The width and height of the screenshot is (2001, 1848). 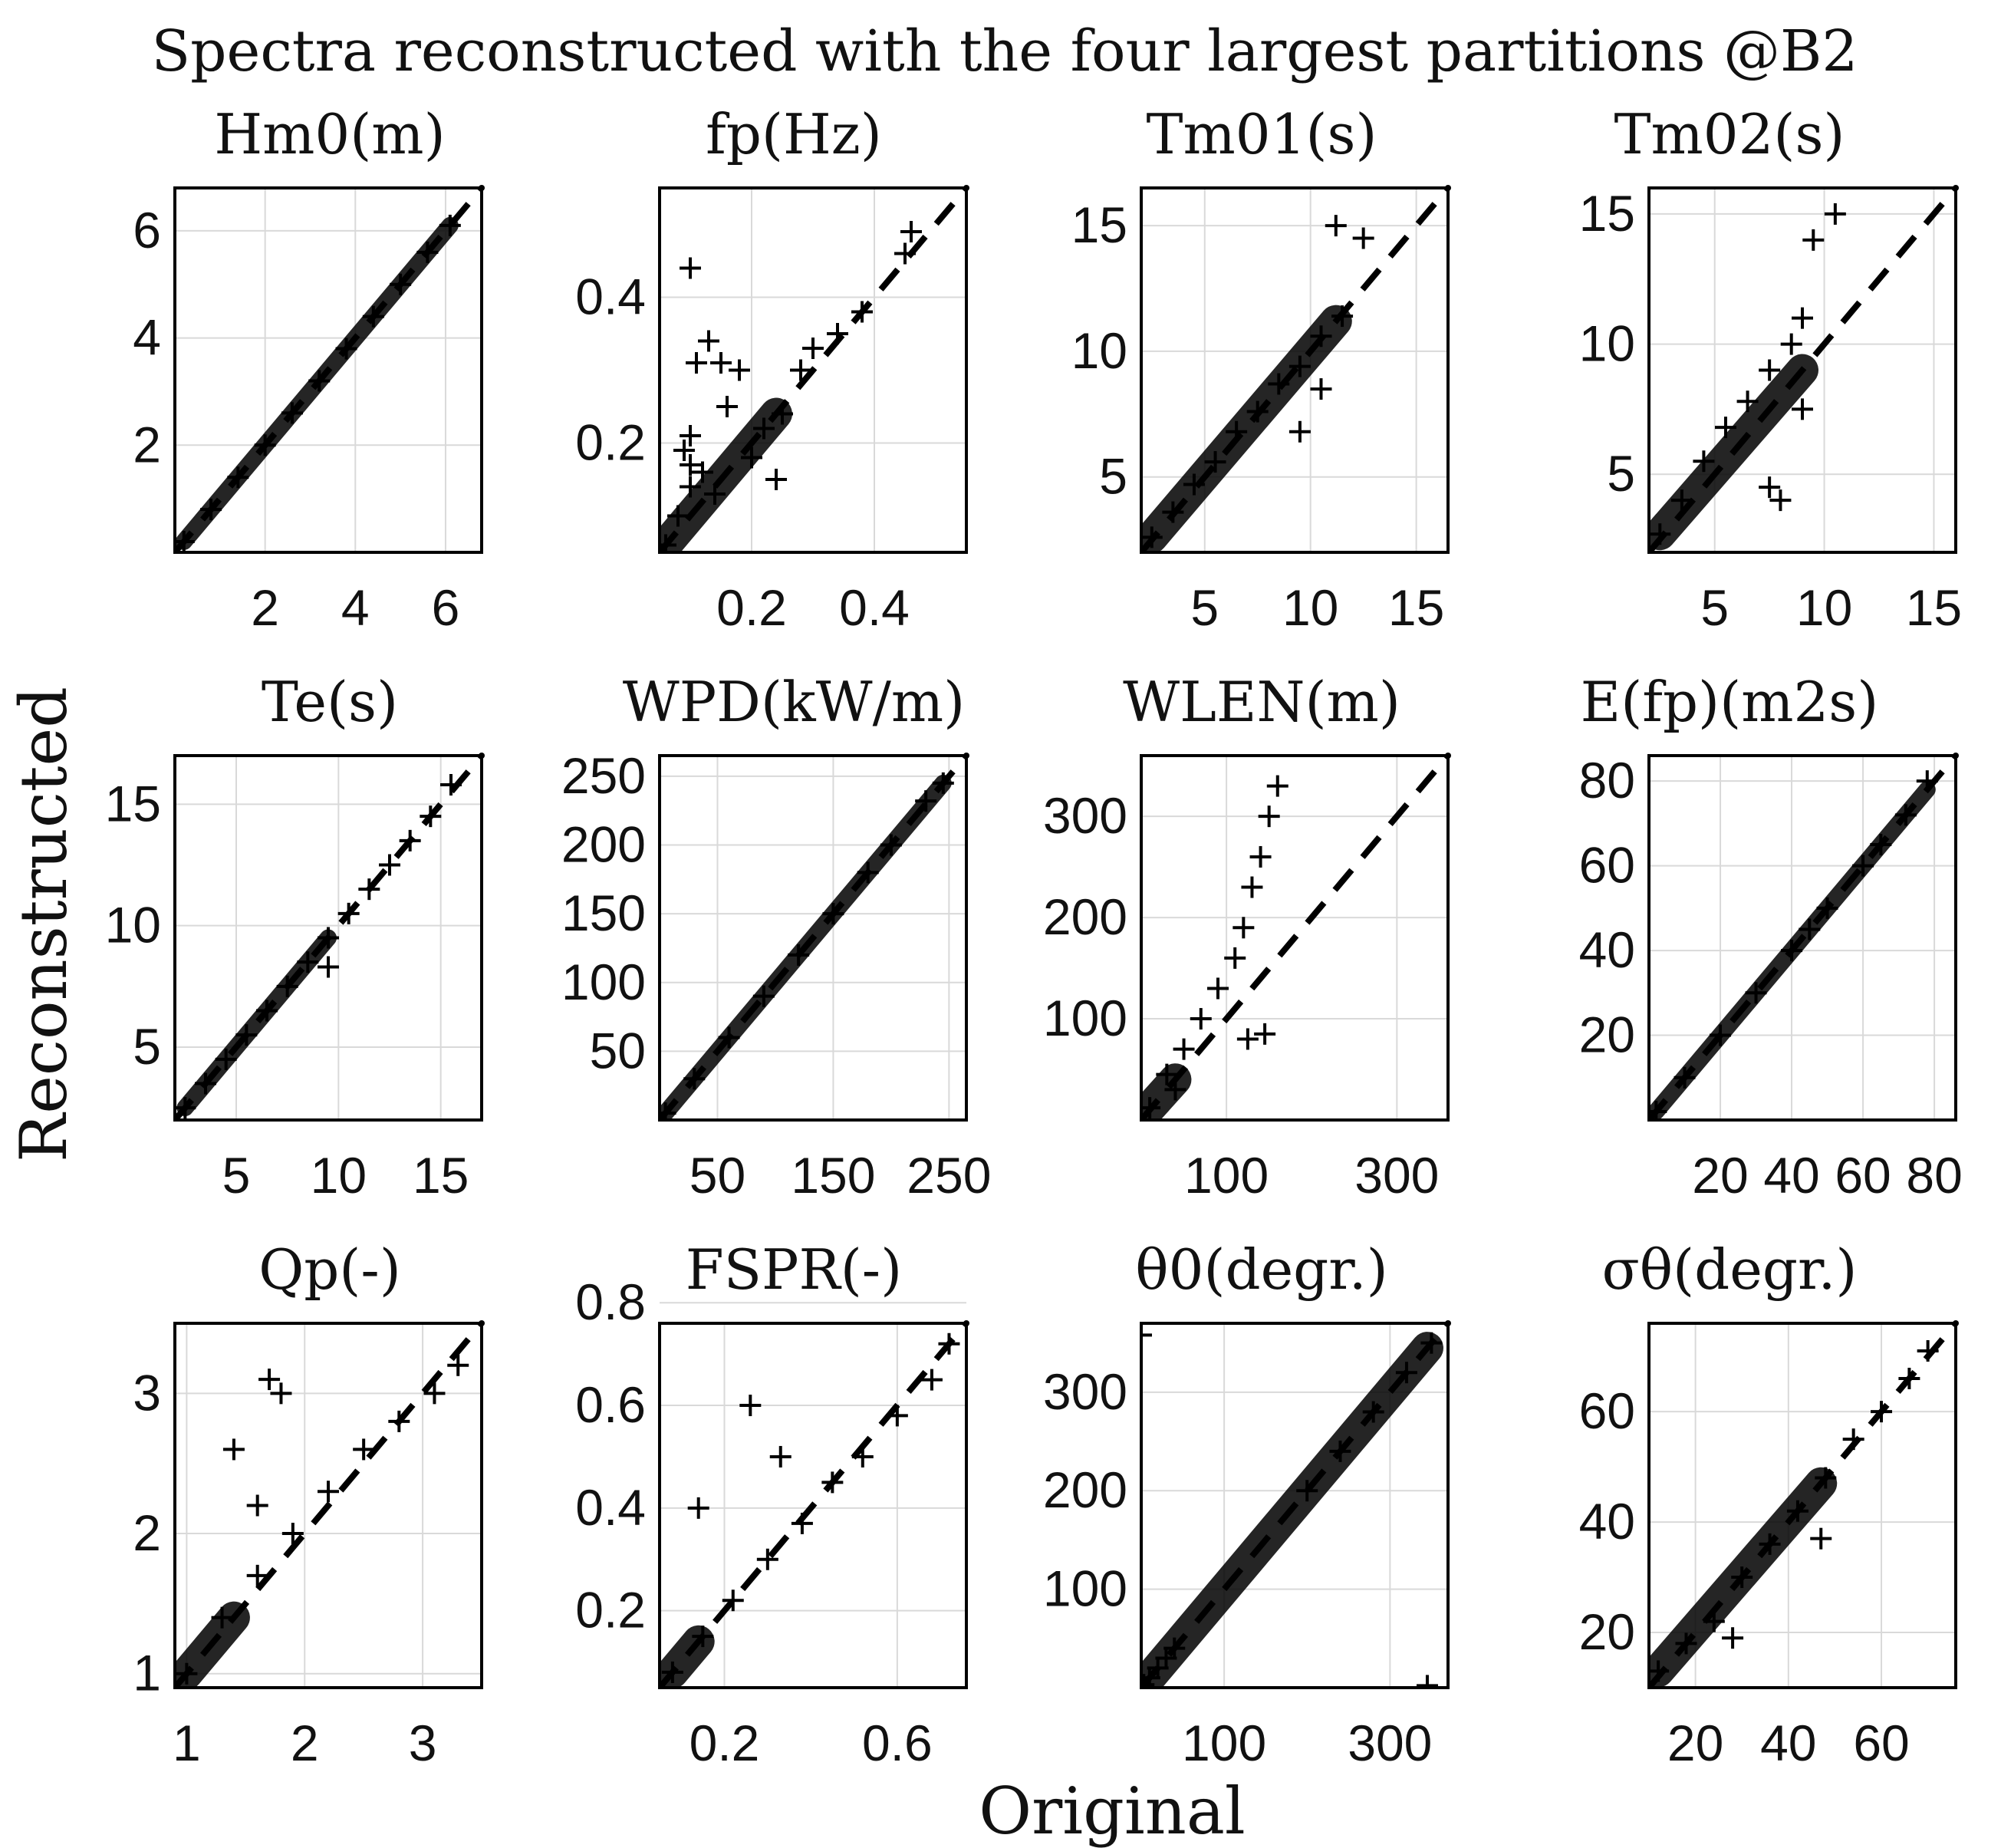 What do you see at coordinates (330, 134) in the screenshot?
I see `panel-title-hm0: Hm0(m)` at bounding box center [330, 134].